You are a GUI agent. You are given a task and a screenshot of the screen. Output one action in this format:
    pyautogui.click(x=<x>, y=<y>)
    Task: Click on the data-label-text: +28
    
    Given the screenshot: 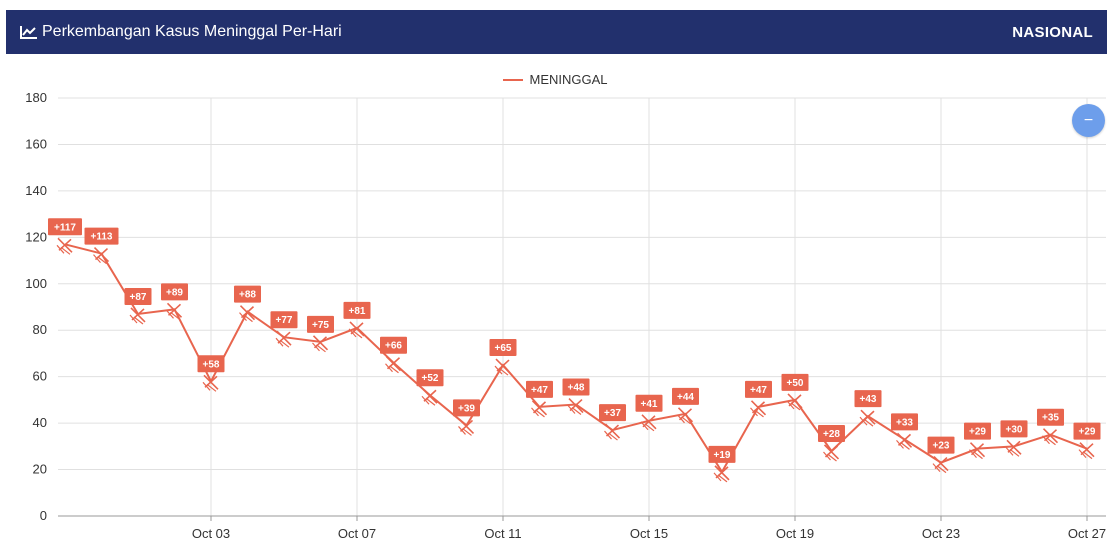 What is the action you would take?
    pyautogui.click(x=831, y=434)
    